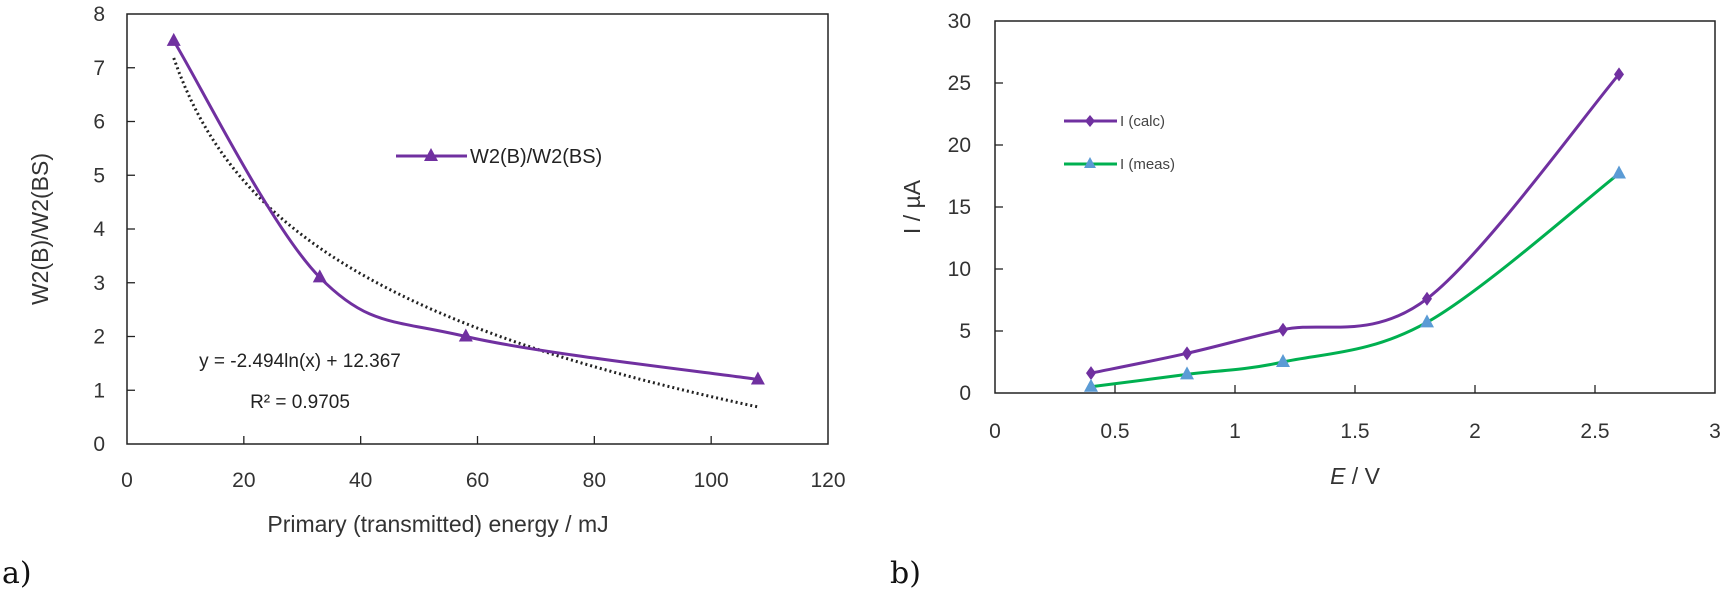  I want to click on x-axis-title-a: Primary (transmitted) energy / mJ, so click(437, 524).